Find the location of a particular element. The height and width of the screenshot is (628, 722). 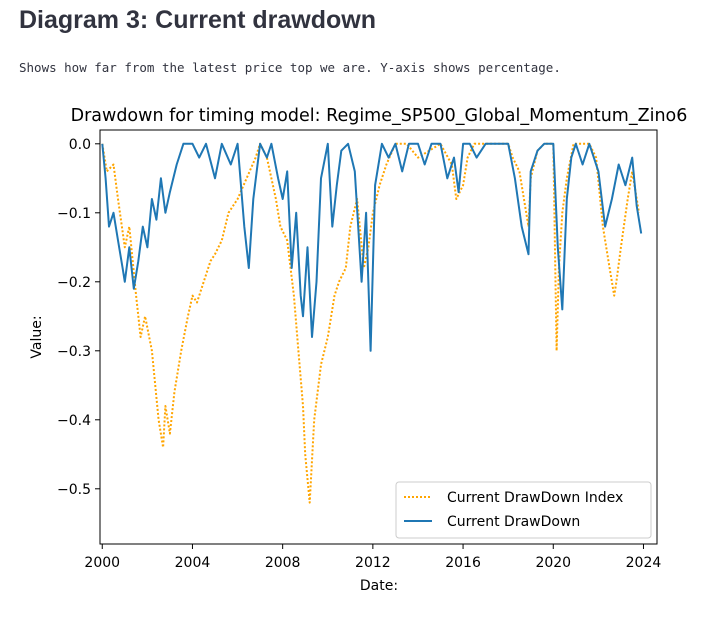

x-axis-label: Date: is located at coordinates (379, 586).